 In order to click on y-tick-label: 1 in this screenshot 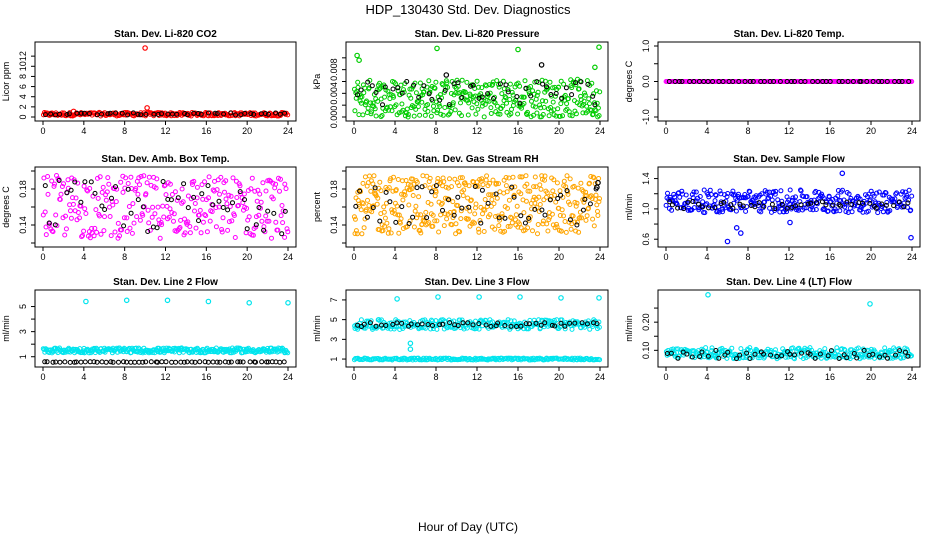, I will do `click(23, 356)`.